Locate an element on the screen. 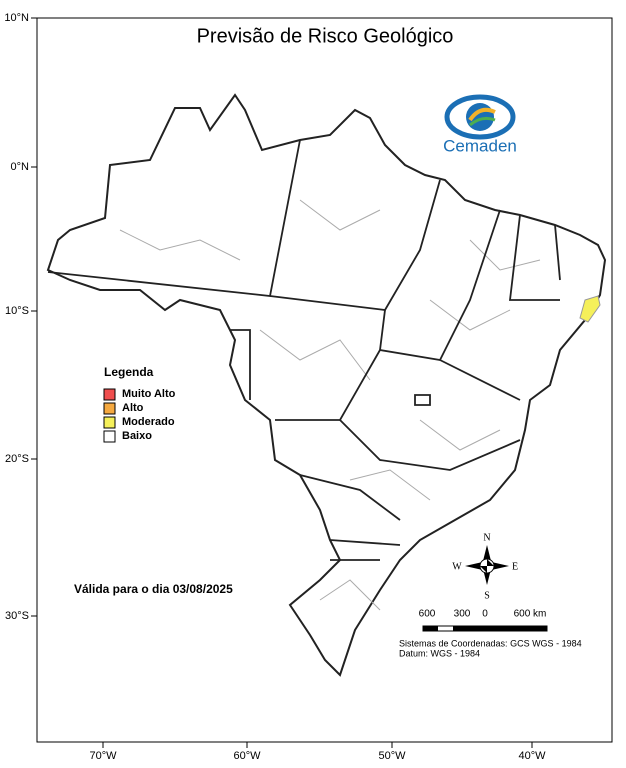 This screenshot has height=768, width=626. lon-label: 50°W is located at coordinates (392, 756).